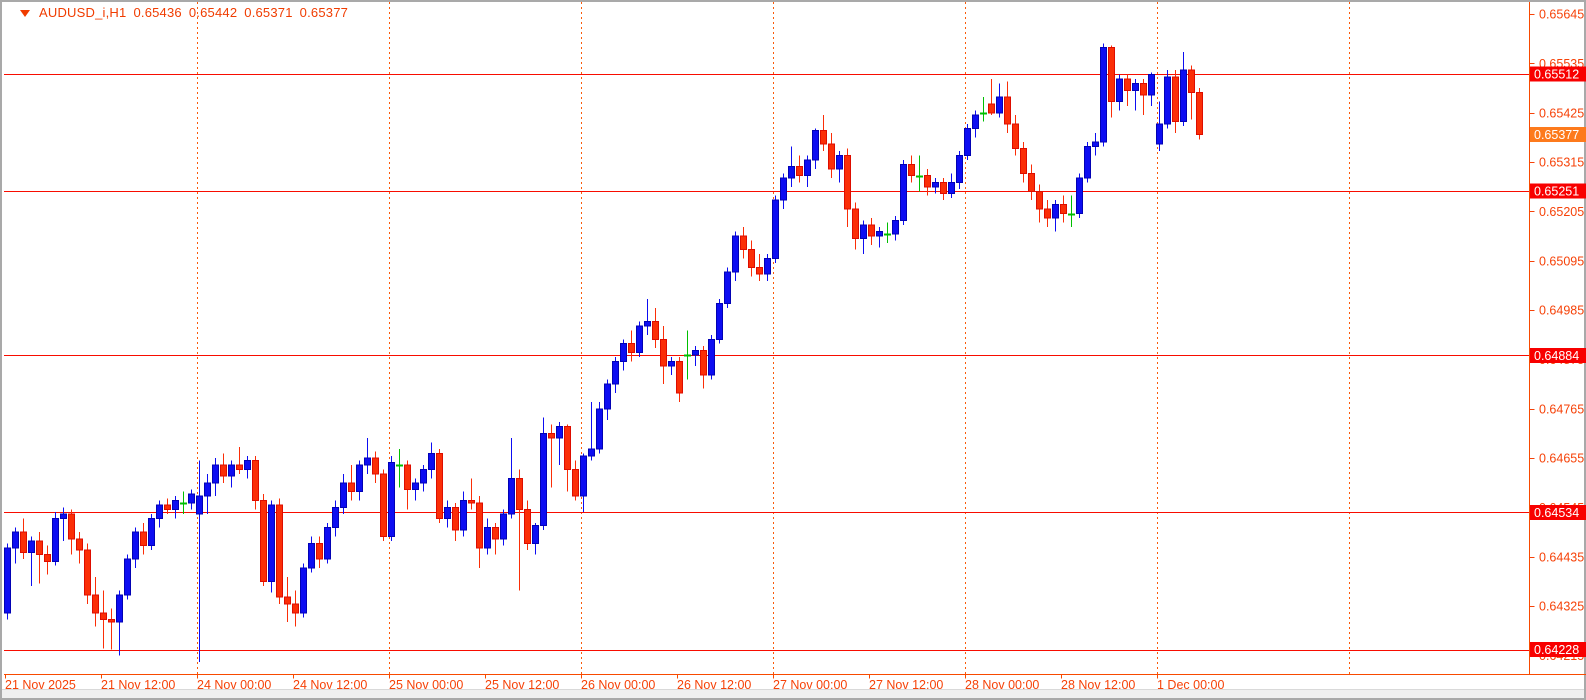 The width and height of the screenshot is (1586, 700). I want to click on x-axis-time-label: 1 Dec 00:00, so click(1190, 685).